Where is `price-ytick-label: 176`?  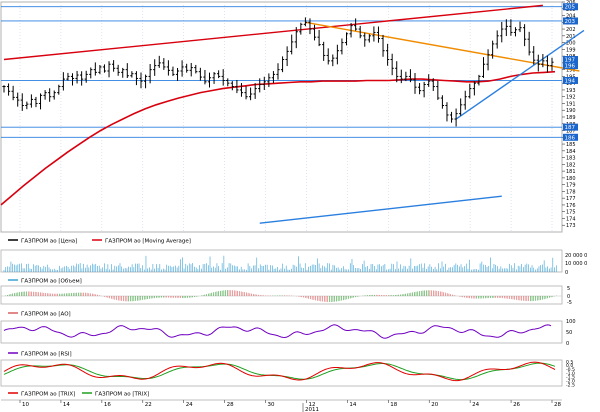 price-ytick-label: 176 is located at coordinates (571, 206).